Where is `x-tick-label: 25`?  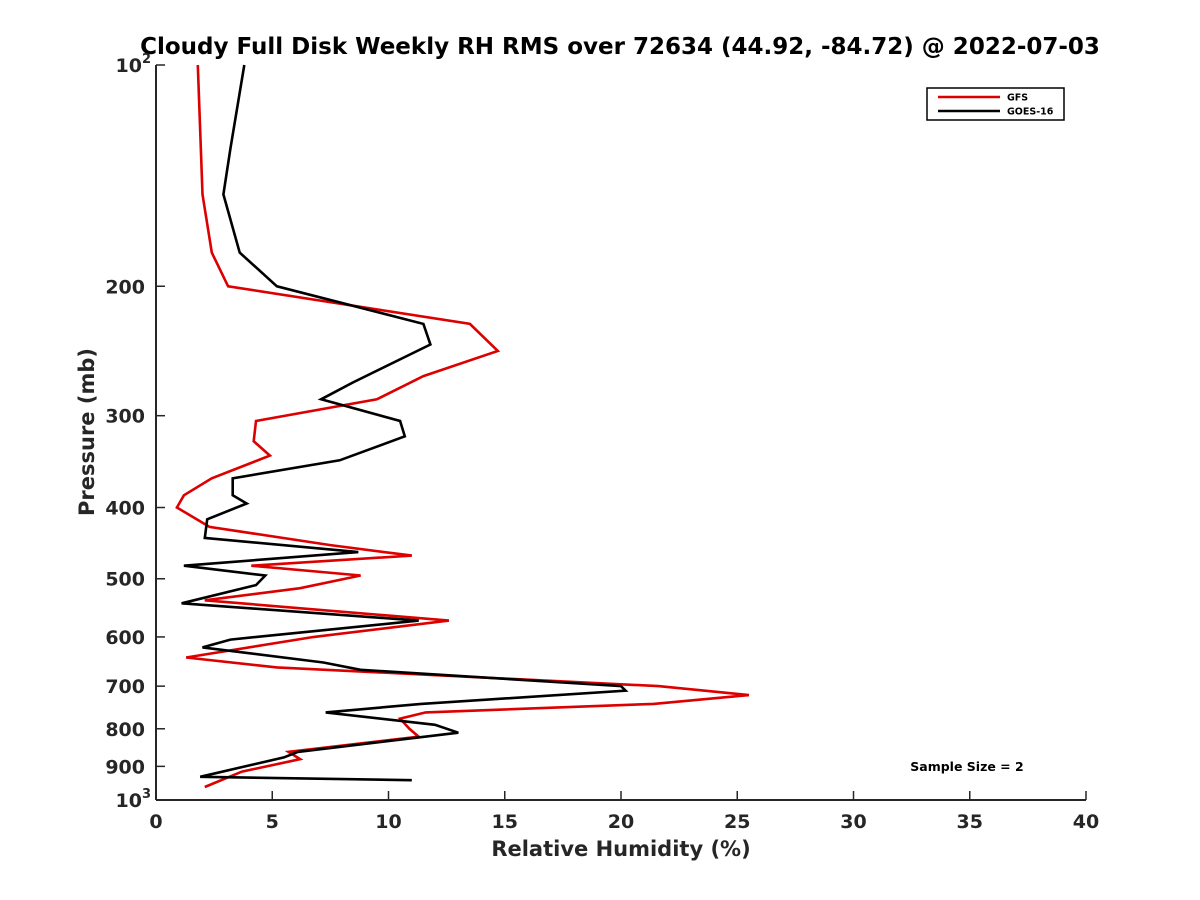 x-tick-label: 25 is located at coordinates (737, 822).